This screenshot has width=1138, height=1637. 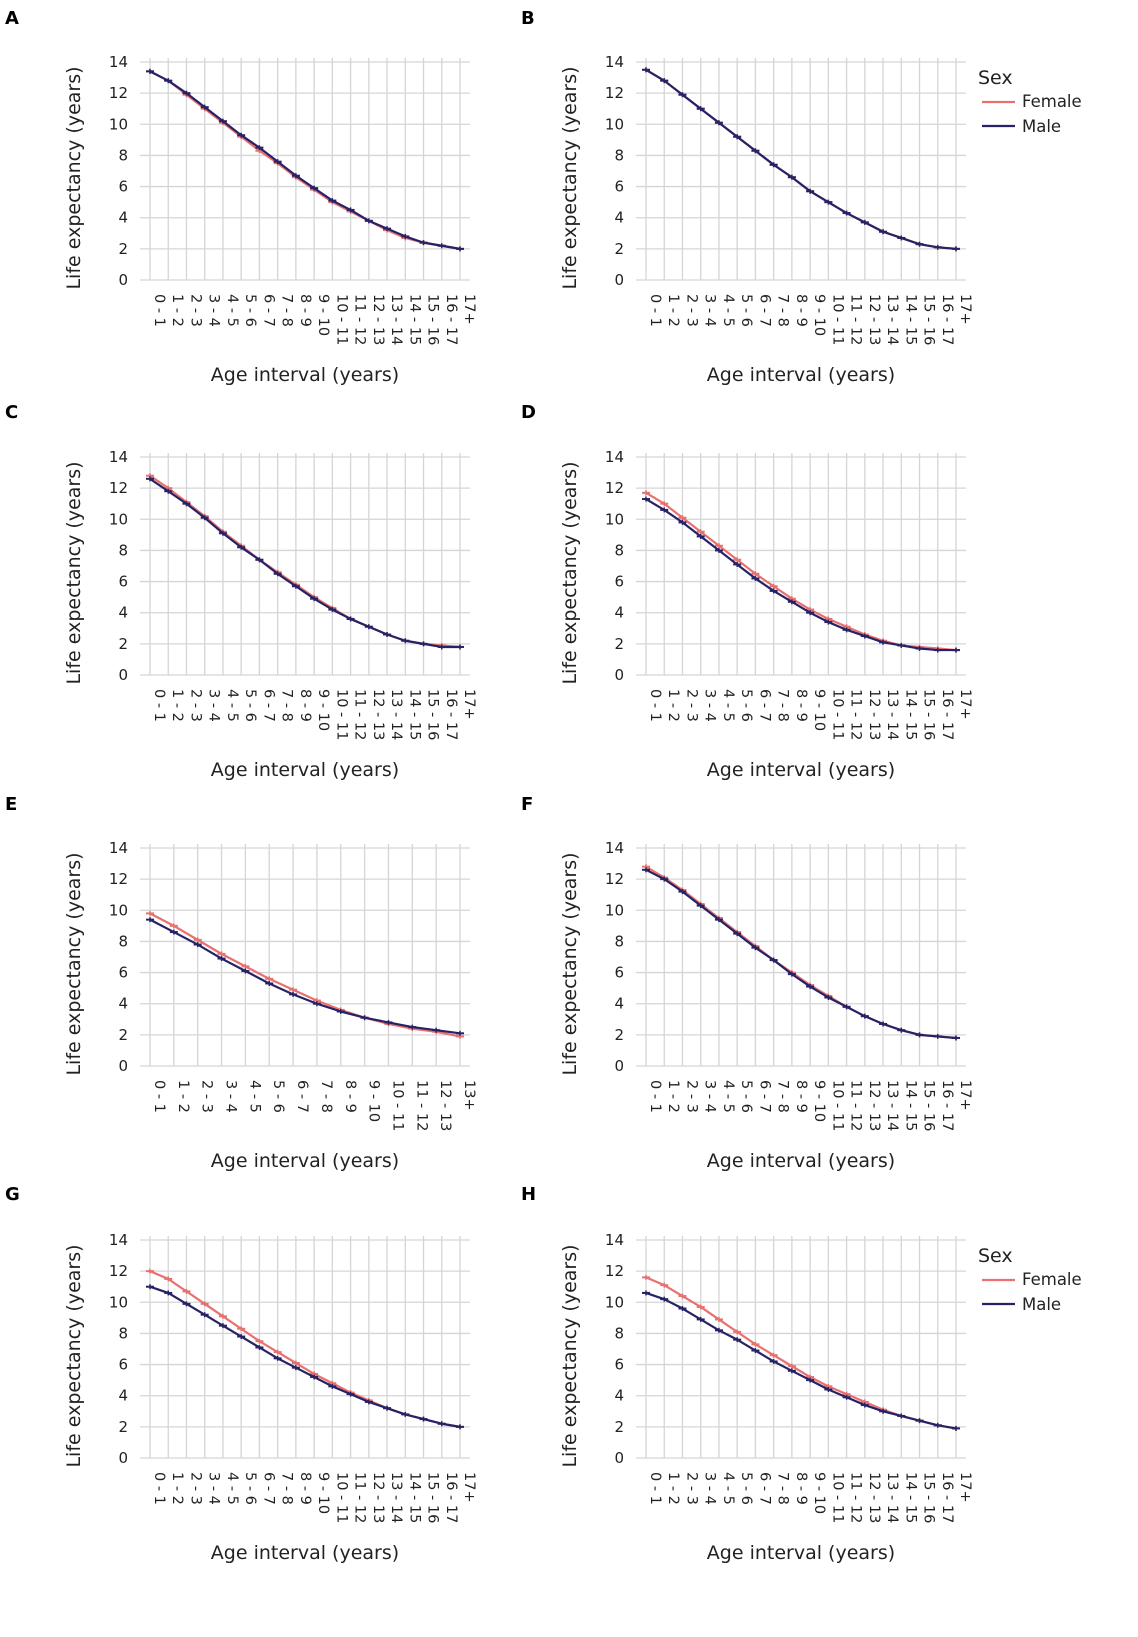 What do you see at coordinates (1041, 126) in the screenshot?
I see `legend-label-male: Male` at bounding box center [1041, 126].